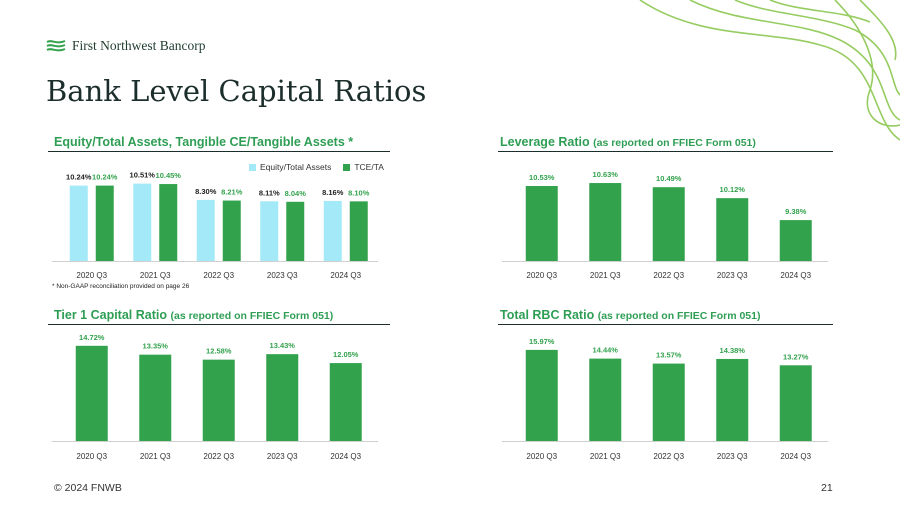 This screenshot has width=900, height=506. What do you see at coordinates (92, 337) in the screenshot?
I see `data-label: 14.72%` at bounding box center [92, 337].